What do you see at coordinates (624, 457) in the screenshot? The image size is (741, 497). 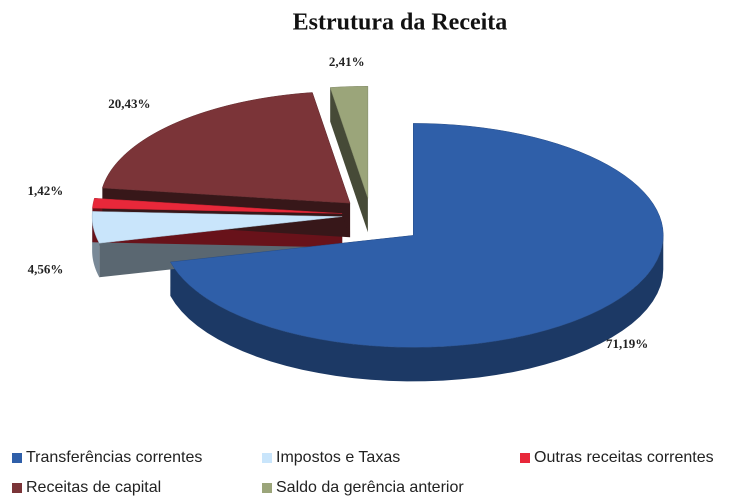 I see `legend-label: Outras receitas correntes` at bounding box center [624, 457].